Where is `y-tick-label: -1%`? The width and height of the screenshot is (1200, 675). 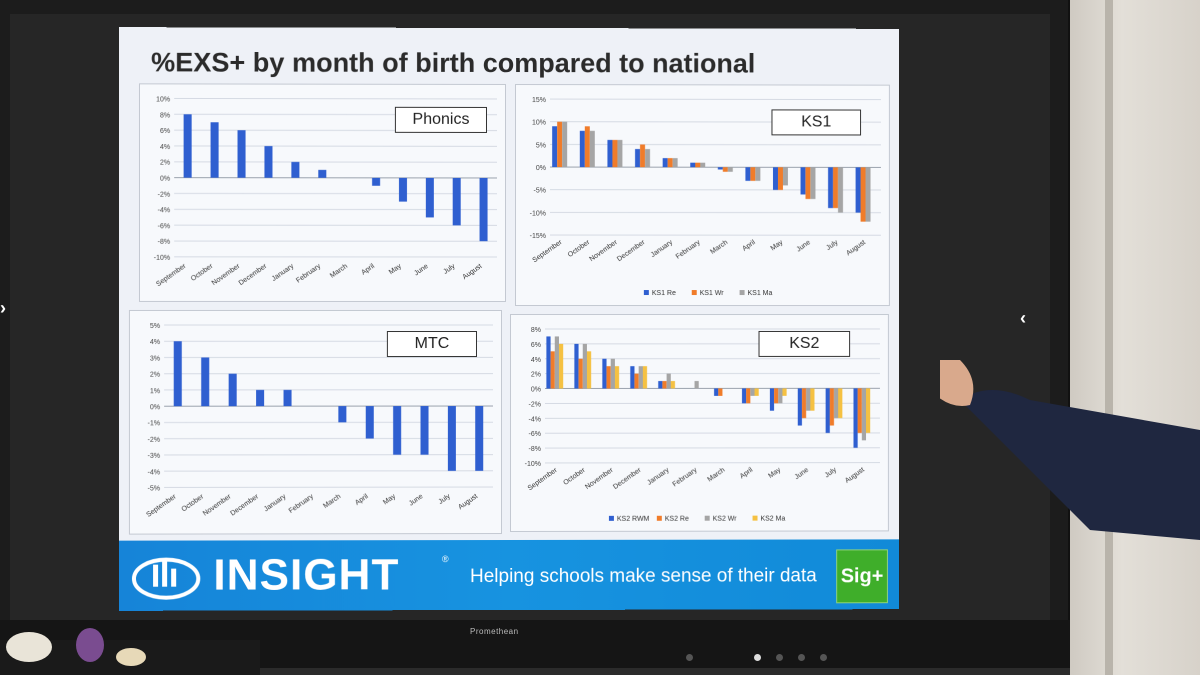
y-tick-label: -1% is located at coordinates (154, 423).